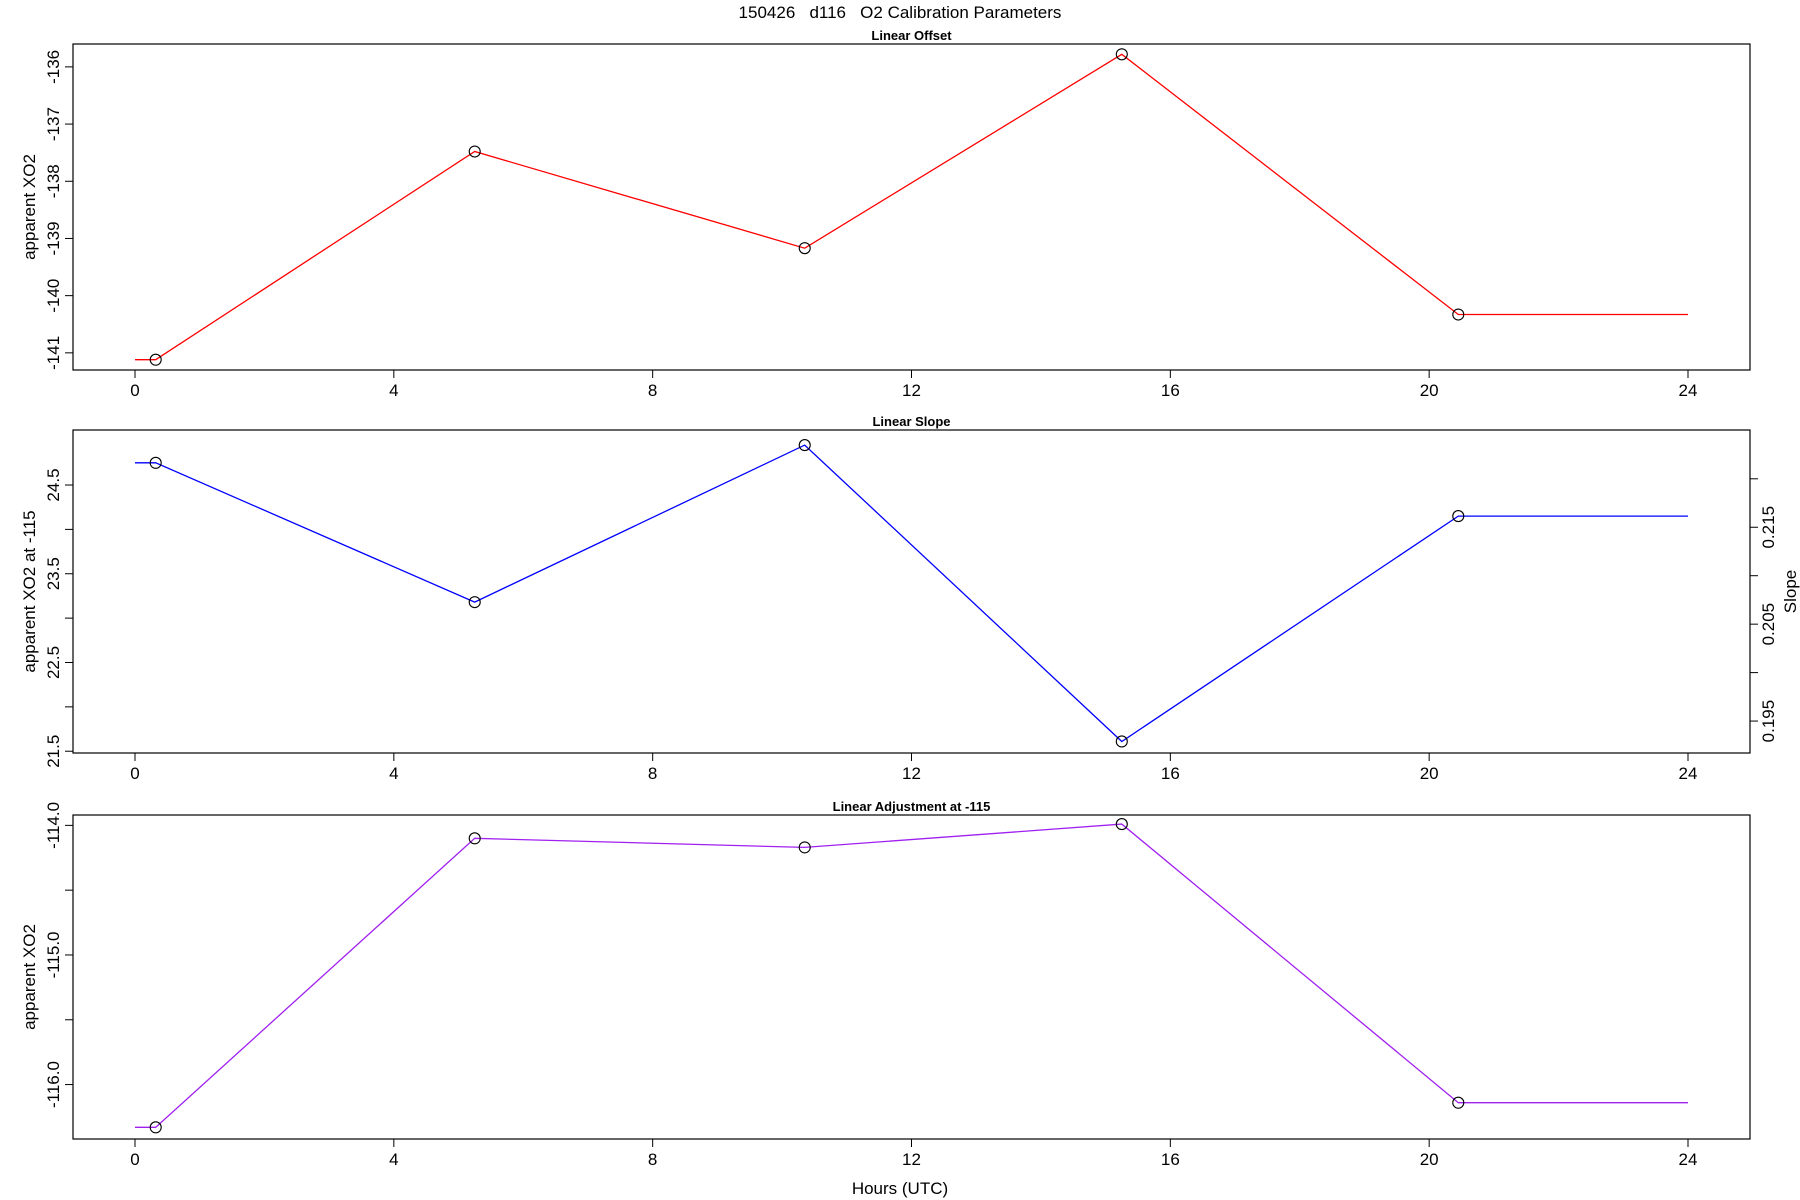 The width and height of the screenshot is (1800, 1200). What do you see at coordinates (29, 591) in the screenshot?
I see `y-axis-label: apparent XO2 at -115` at bounding box center [29, 591].